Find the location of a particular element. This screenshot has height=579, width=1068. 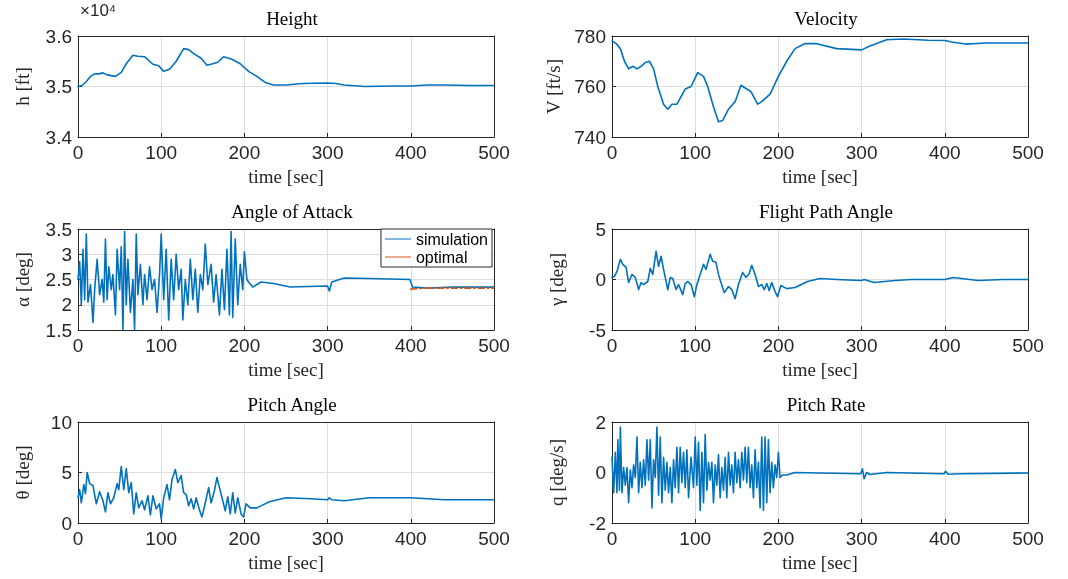

y-axis-title: α [deg] is located at coordinates (22, 279).